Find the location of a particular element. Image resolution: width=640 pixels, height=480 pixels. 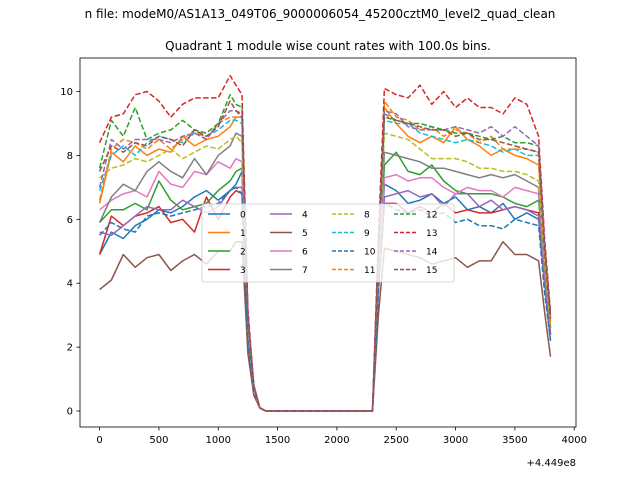

legend-label-1: 1 is located at coordinates (243, 234).